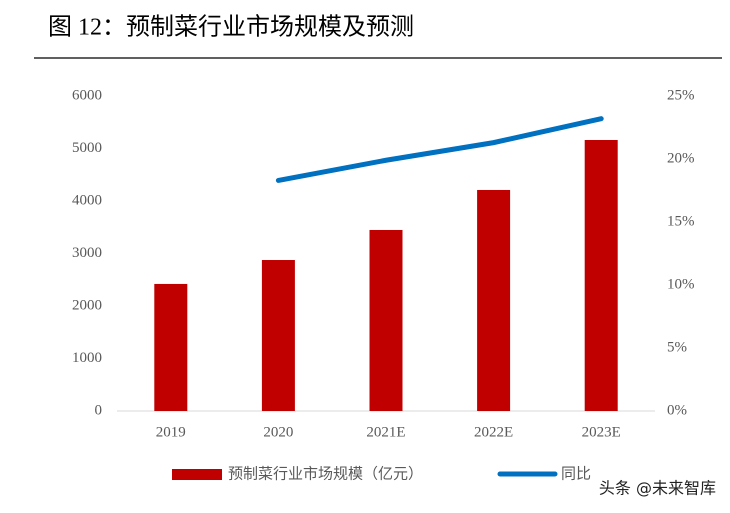 This screenshot has height=513, width=730. Describe the element at coordinates (87, 148) in the screenshot. I see `y-tick-label: 5000` at that location.